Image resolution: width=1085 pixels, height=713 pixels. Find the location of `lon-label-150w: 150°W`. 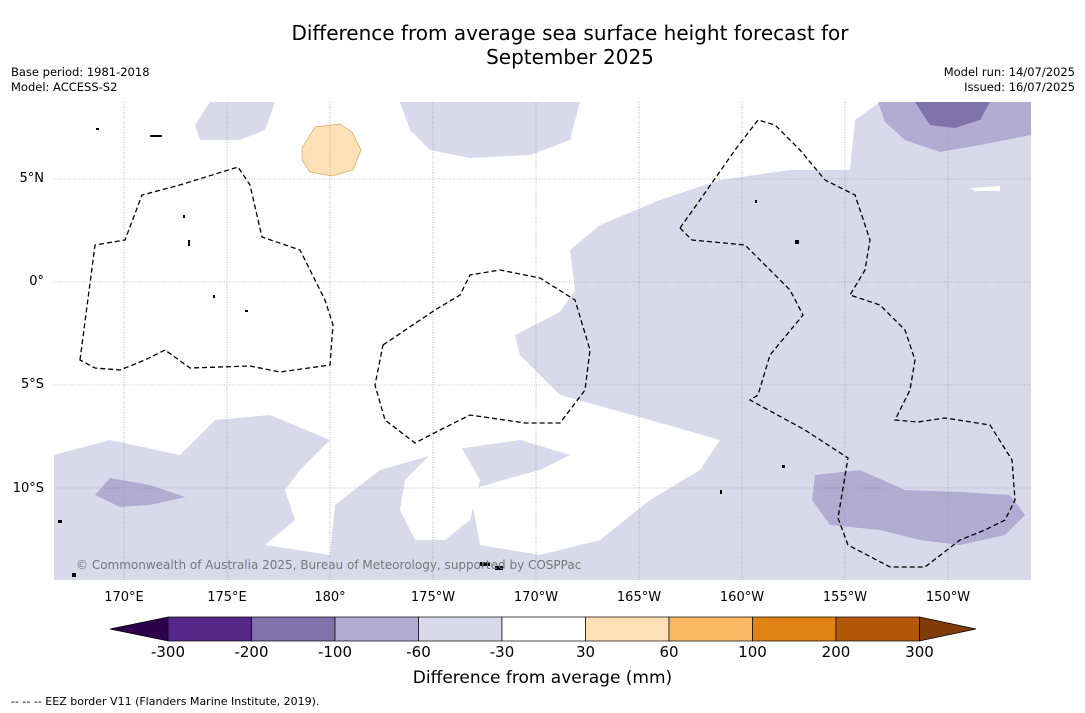

lon-label-150w: 150°W is located at coordinates (948, 597).